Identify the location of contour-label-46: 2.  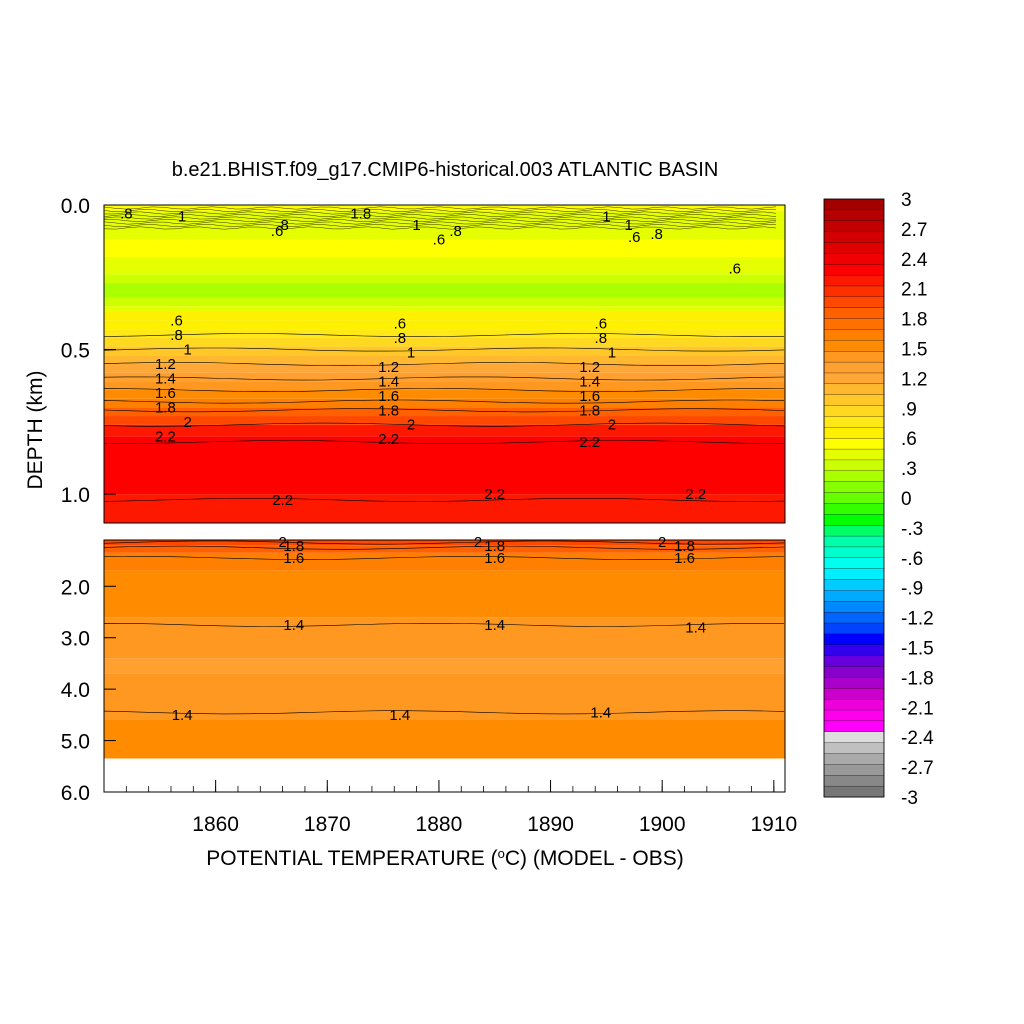
(478, 542).